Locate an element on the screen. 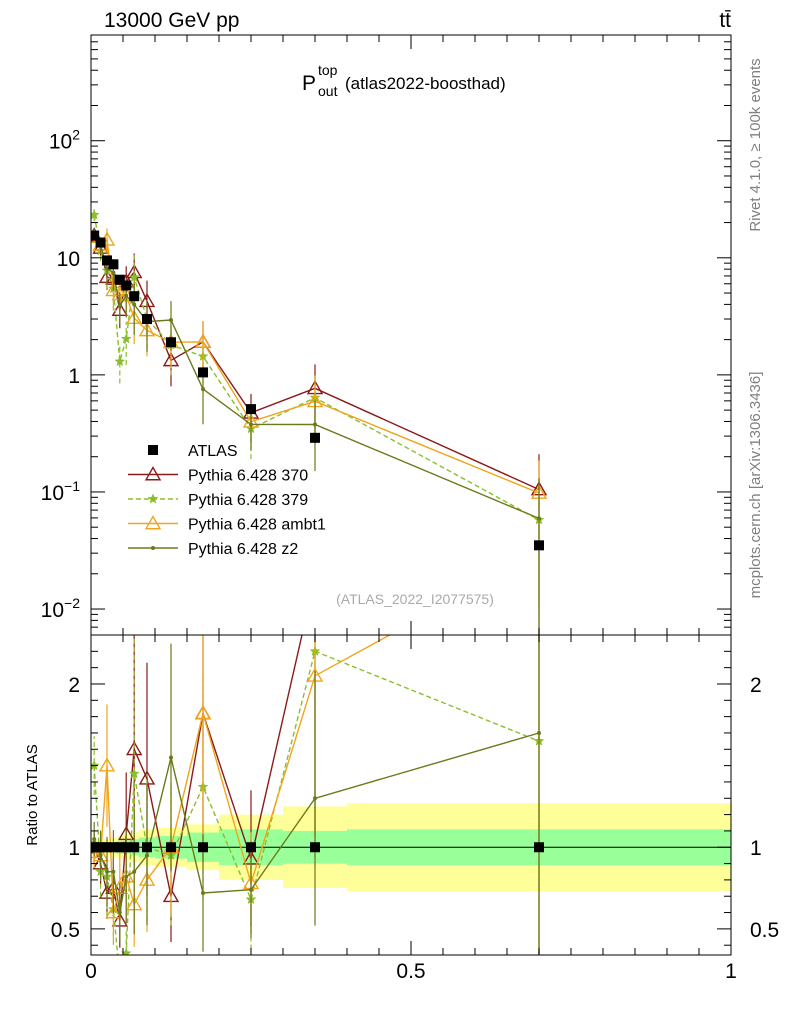  ratio-y-tick-label-left: 1 is located at coordinates (74, 848).